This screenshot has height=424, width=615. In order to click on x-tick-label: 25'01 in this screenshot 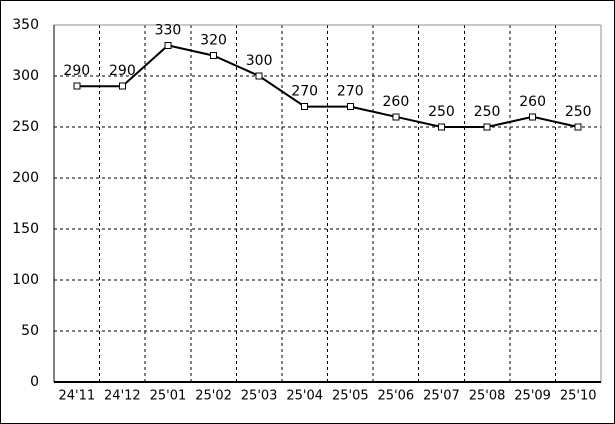, I will do `click(168, 396)`.